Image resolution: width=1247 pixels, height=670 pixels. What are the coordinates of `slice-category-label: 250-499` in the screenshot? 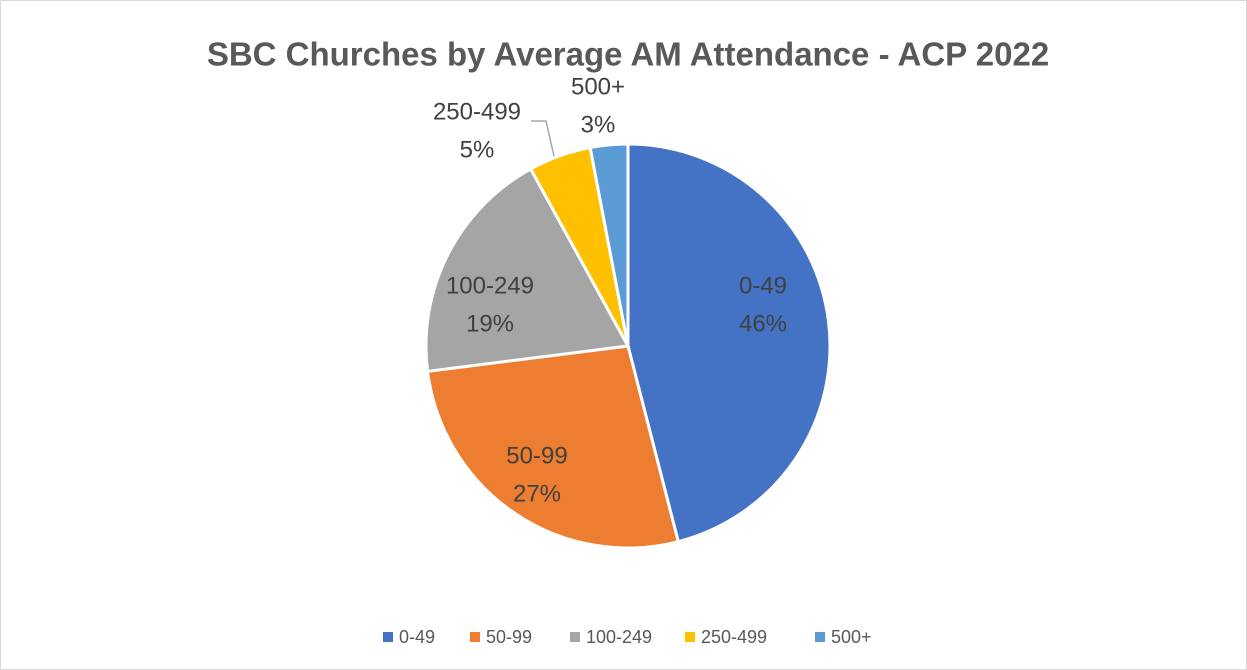 It's located at (477, 111).